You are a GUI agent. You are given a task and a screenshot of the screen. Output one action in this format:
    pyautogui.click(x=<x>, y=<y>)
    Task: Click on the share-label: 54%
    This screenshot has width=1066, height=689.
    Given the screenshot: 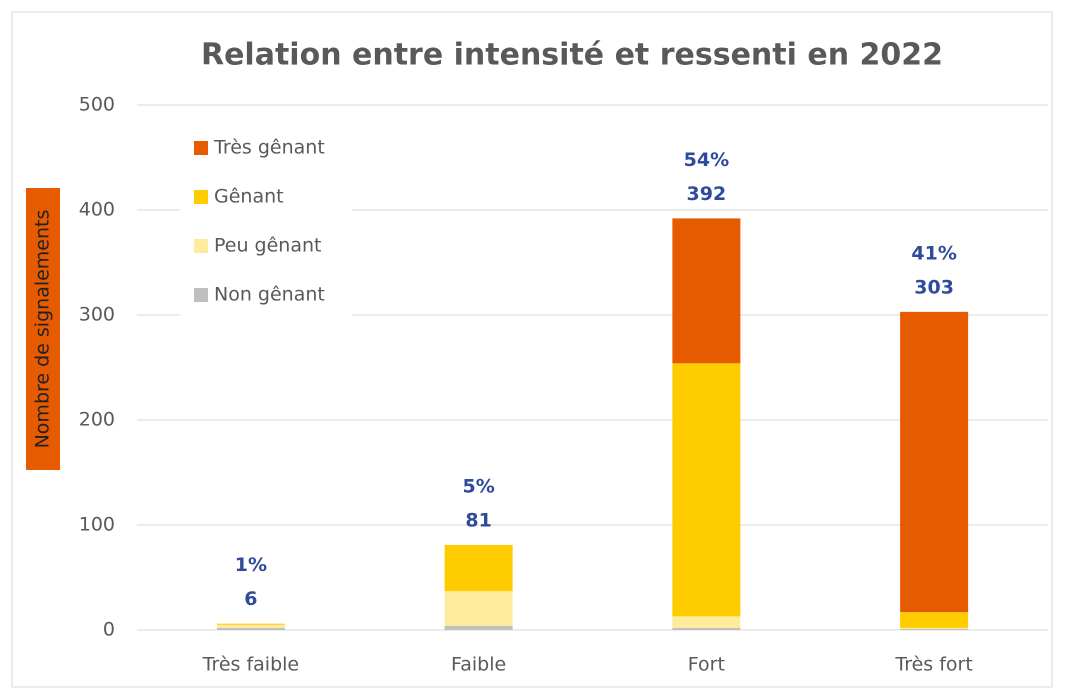 What is the action you would take?
    pyautogui.click(x=706, y=160)
    